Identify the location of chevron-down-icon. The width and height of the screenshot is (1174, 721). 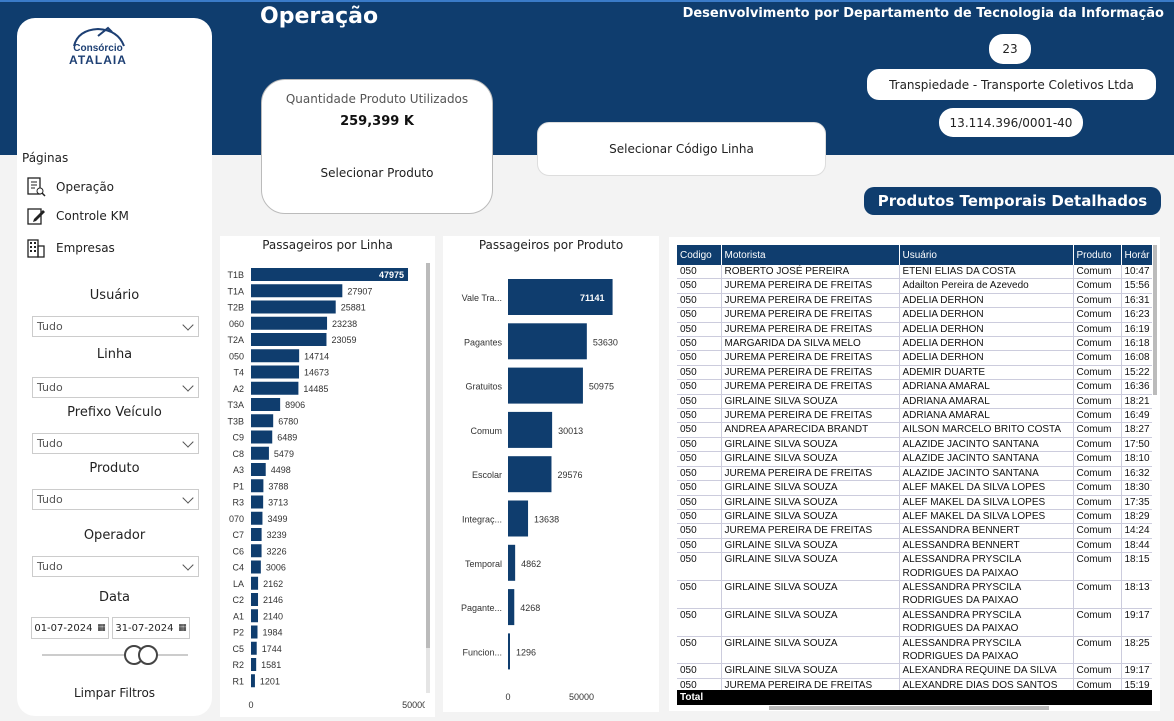
(188, 385).